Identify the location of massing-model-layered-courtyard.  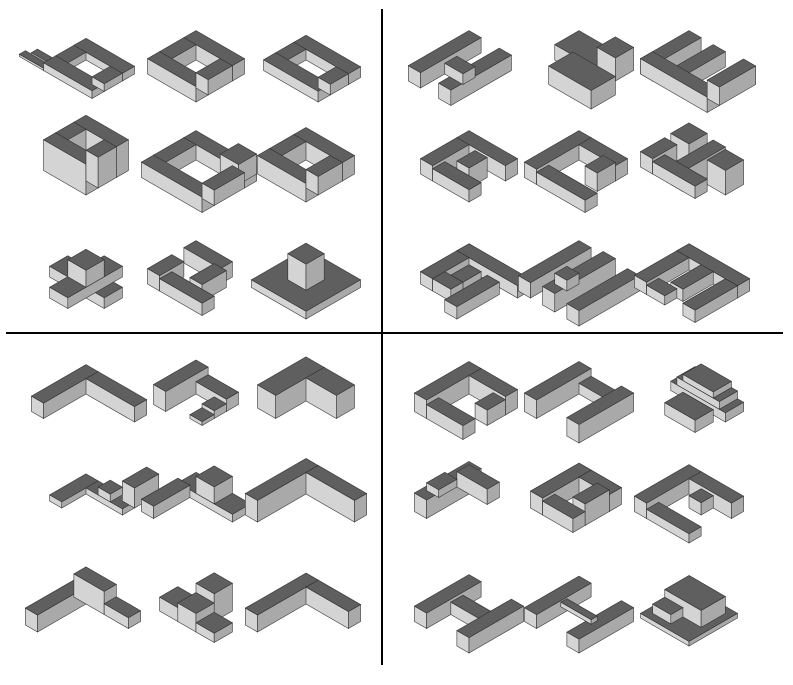
(88, 158).